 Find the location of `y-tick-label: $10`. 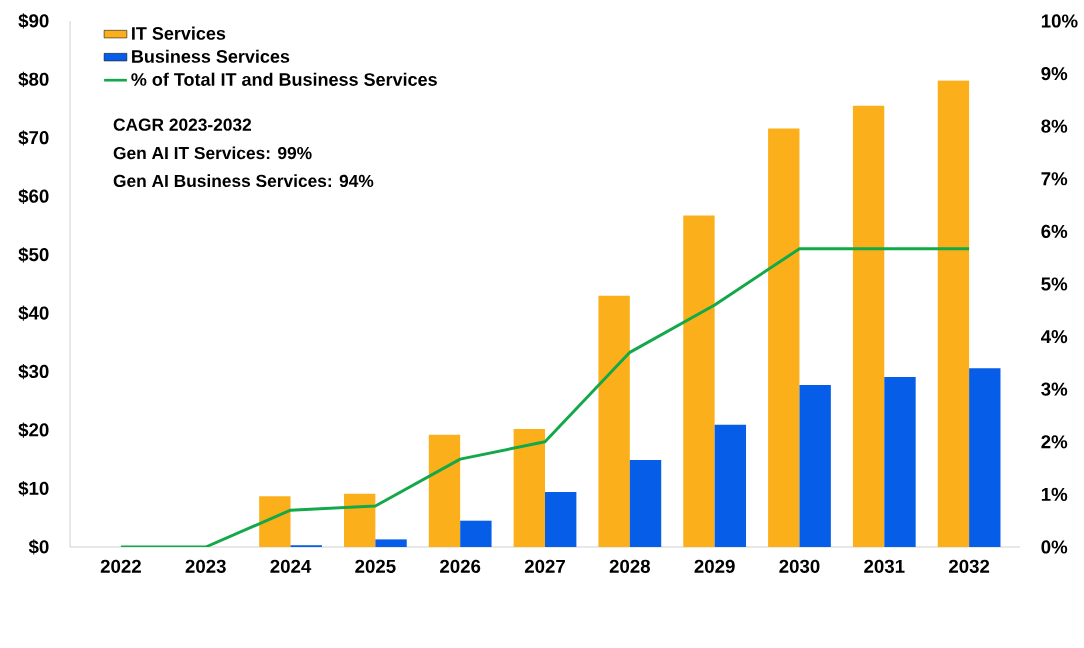

y-tick-label: $10 is located at coordinates (33, 488).